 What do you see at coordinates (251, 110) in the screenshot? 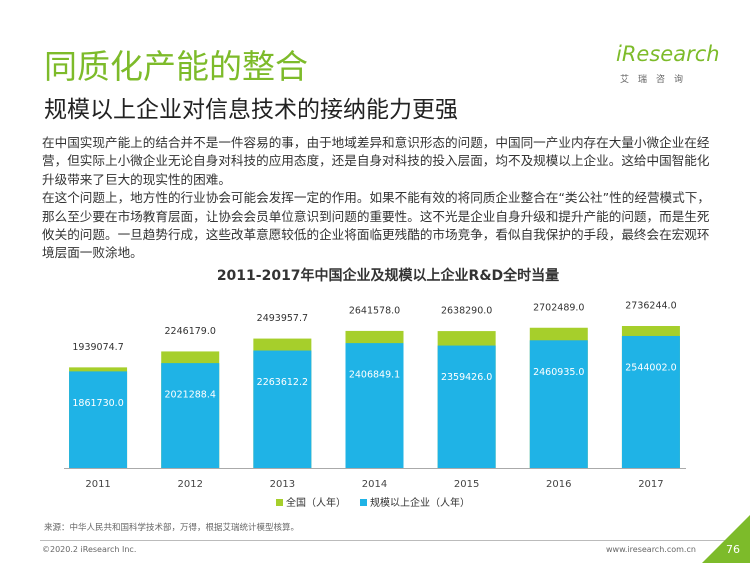
I see `slide-subtitle: 规模以上企业对信息技术的接纳能力更强` at bounding box center [251, 110].